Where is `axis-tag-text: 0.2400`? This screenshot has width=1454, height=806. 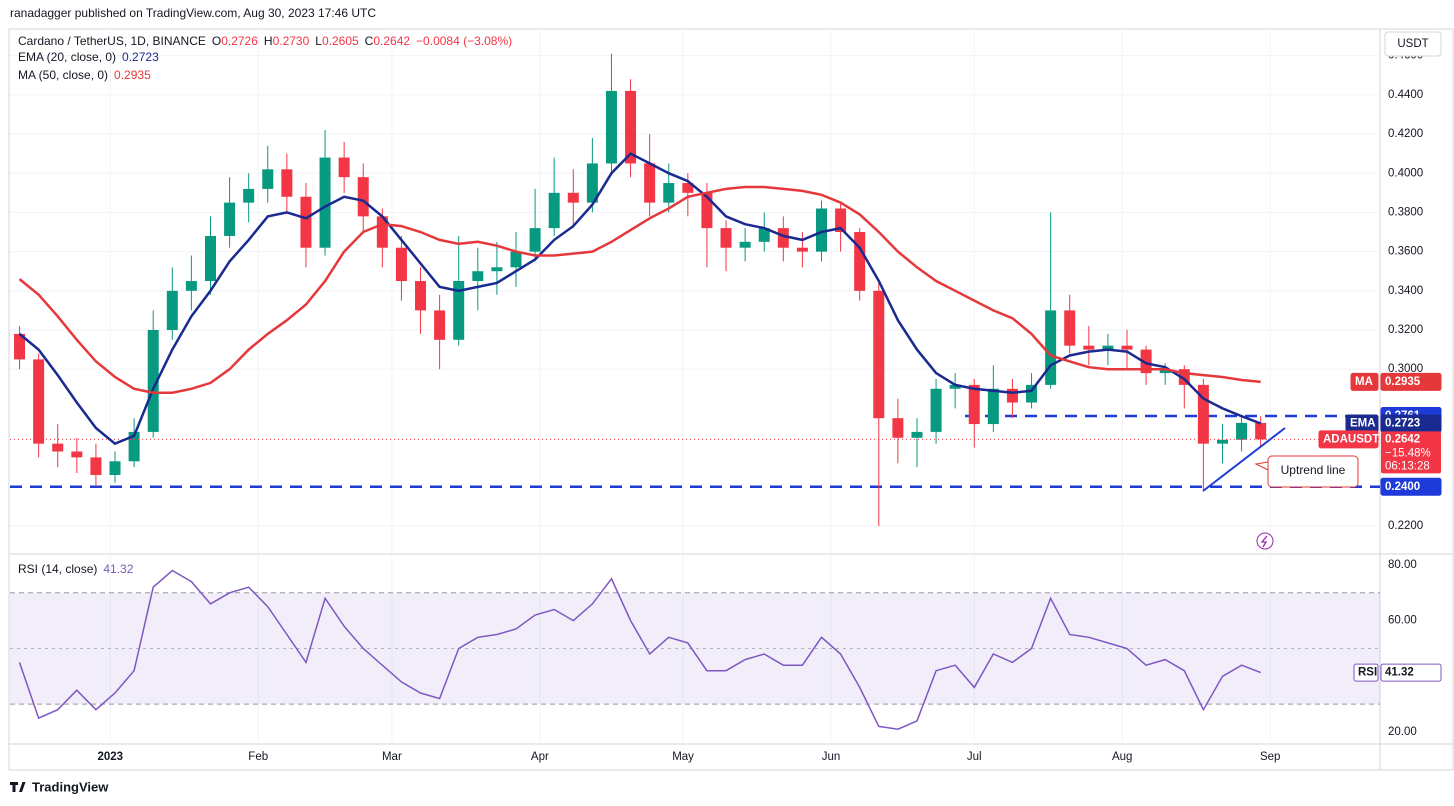 axis-tag-text: 0.2400 is located at coordinates (1402, 487).